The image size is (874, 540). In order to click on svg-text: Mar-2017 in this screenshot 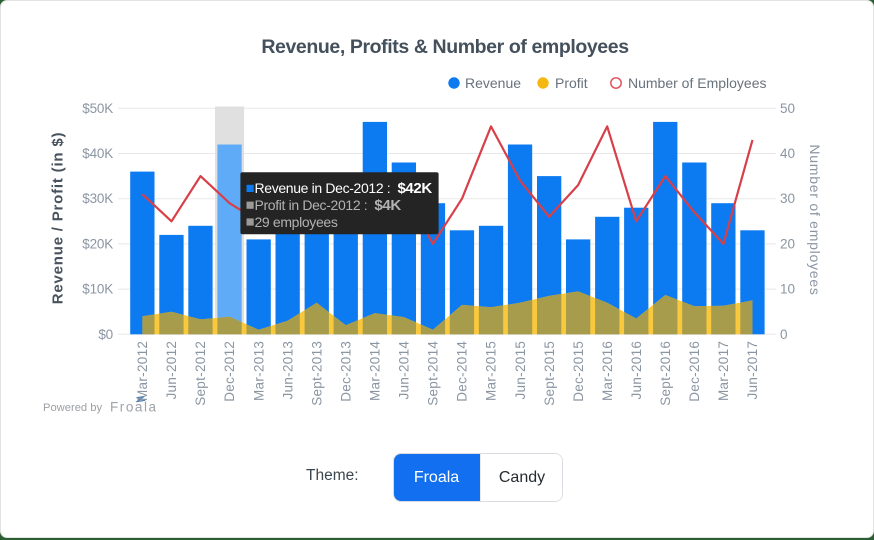, I will do `click(723, 371)`.